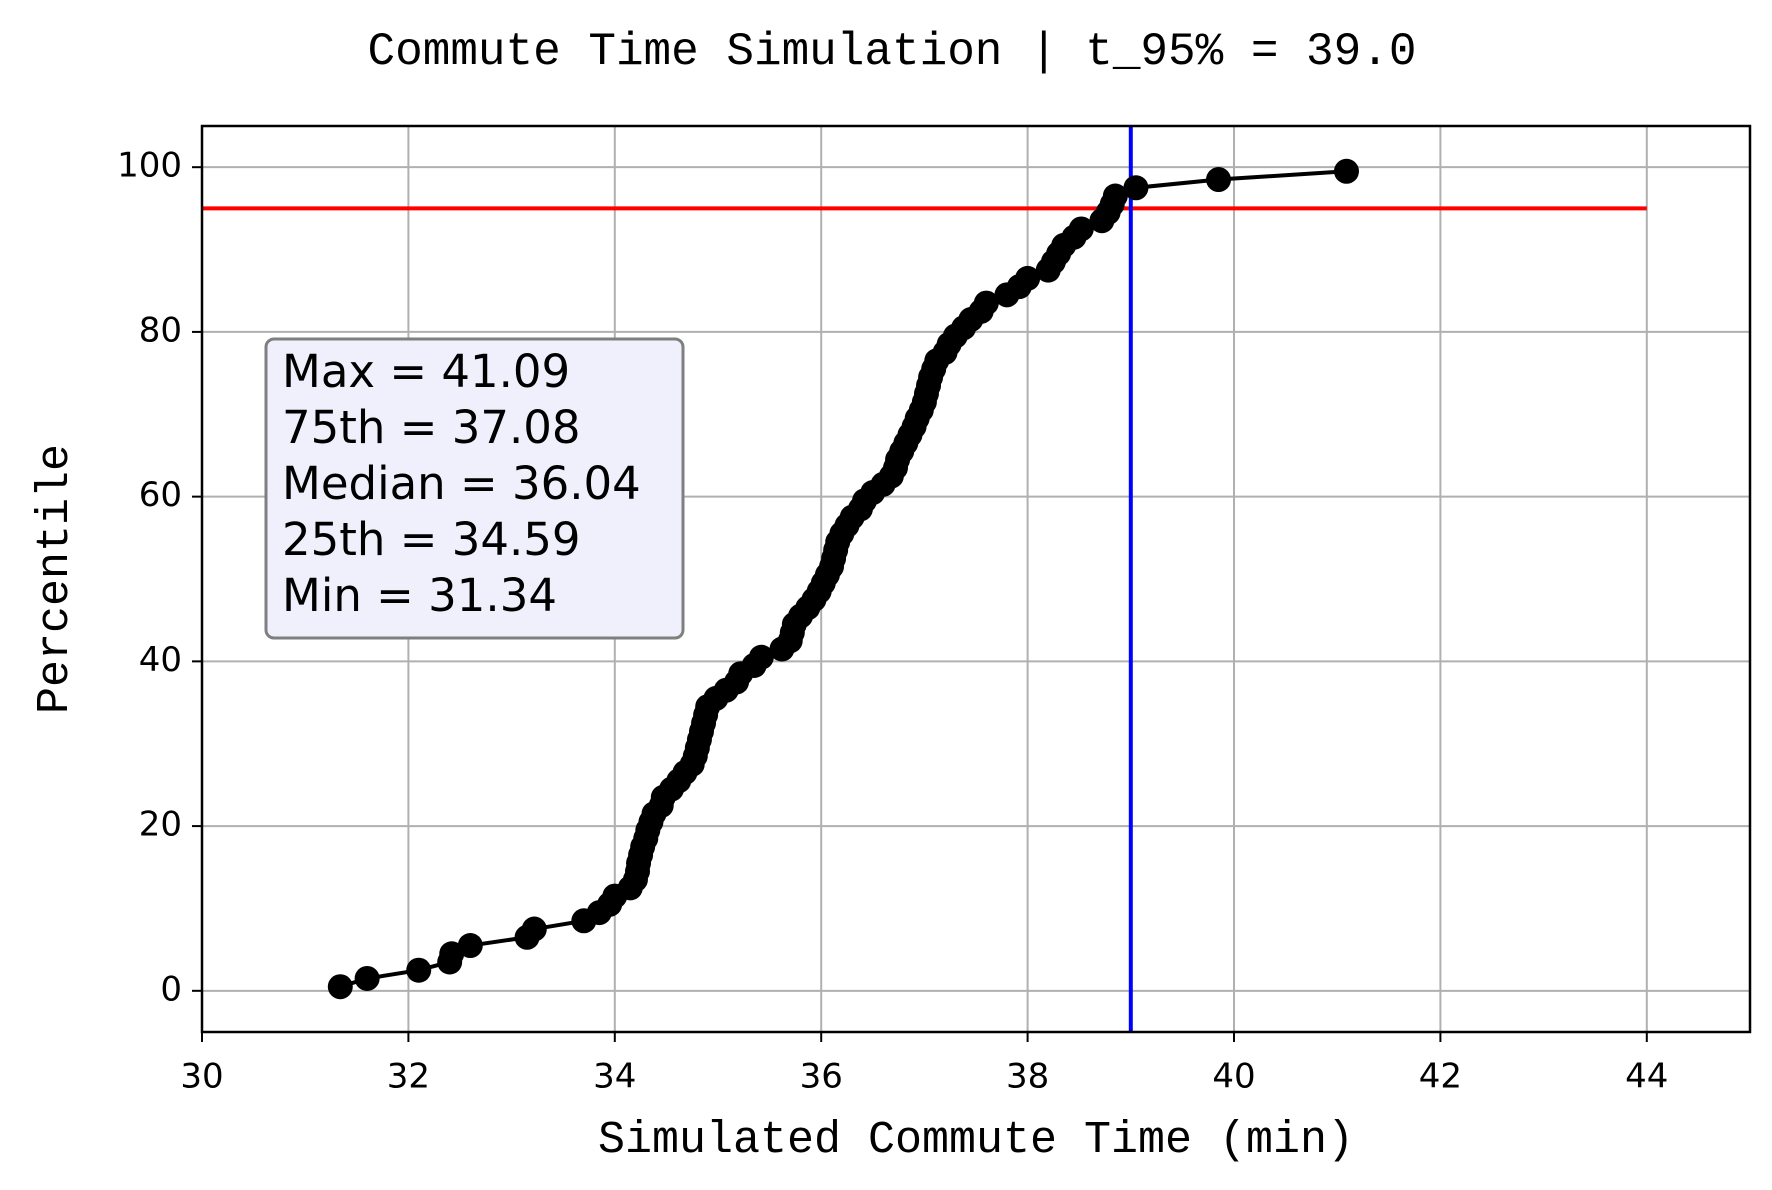 The image size is (1772, 1190). I want to click on x-tick-label: 38, so click(1027, 1077).